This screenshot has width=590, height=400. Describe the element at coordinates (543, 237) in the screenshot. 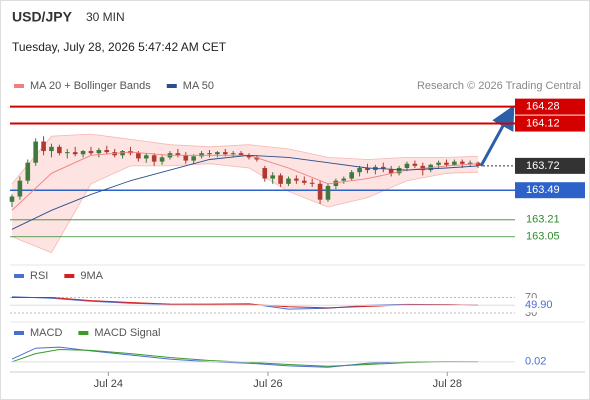

I see `level-label: 163.05` at that location.